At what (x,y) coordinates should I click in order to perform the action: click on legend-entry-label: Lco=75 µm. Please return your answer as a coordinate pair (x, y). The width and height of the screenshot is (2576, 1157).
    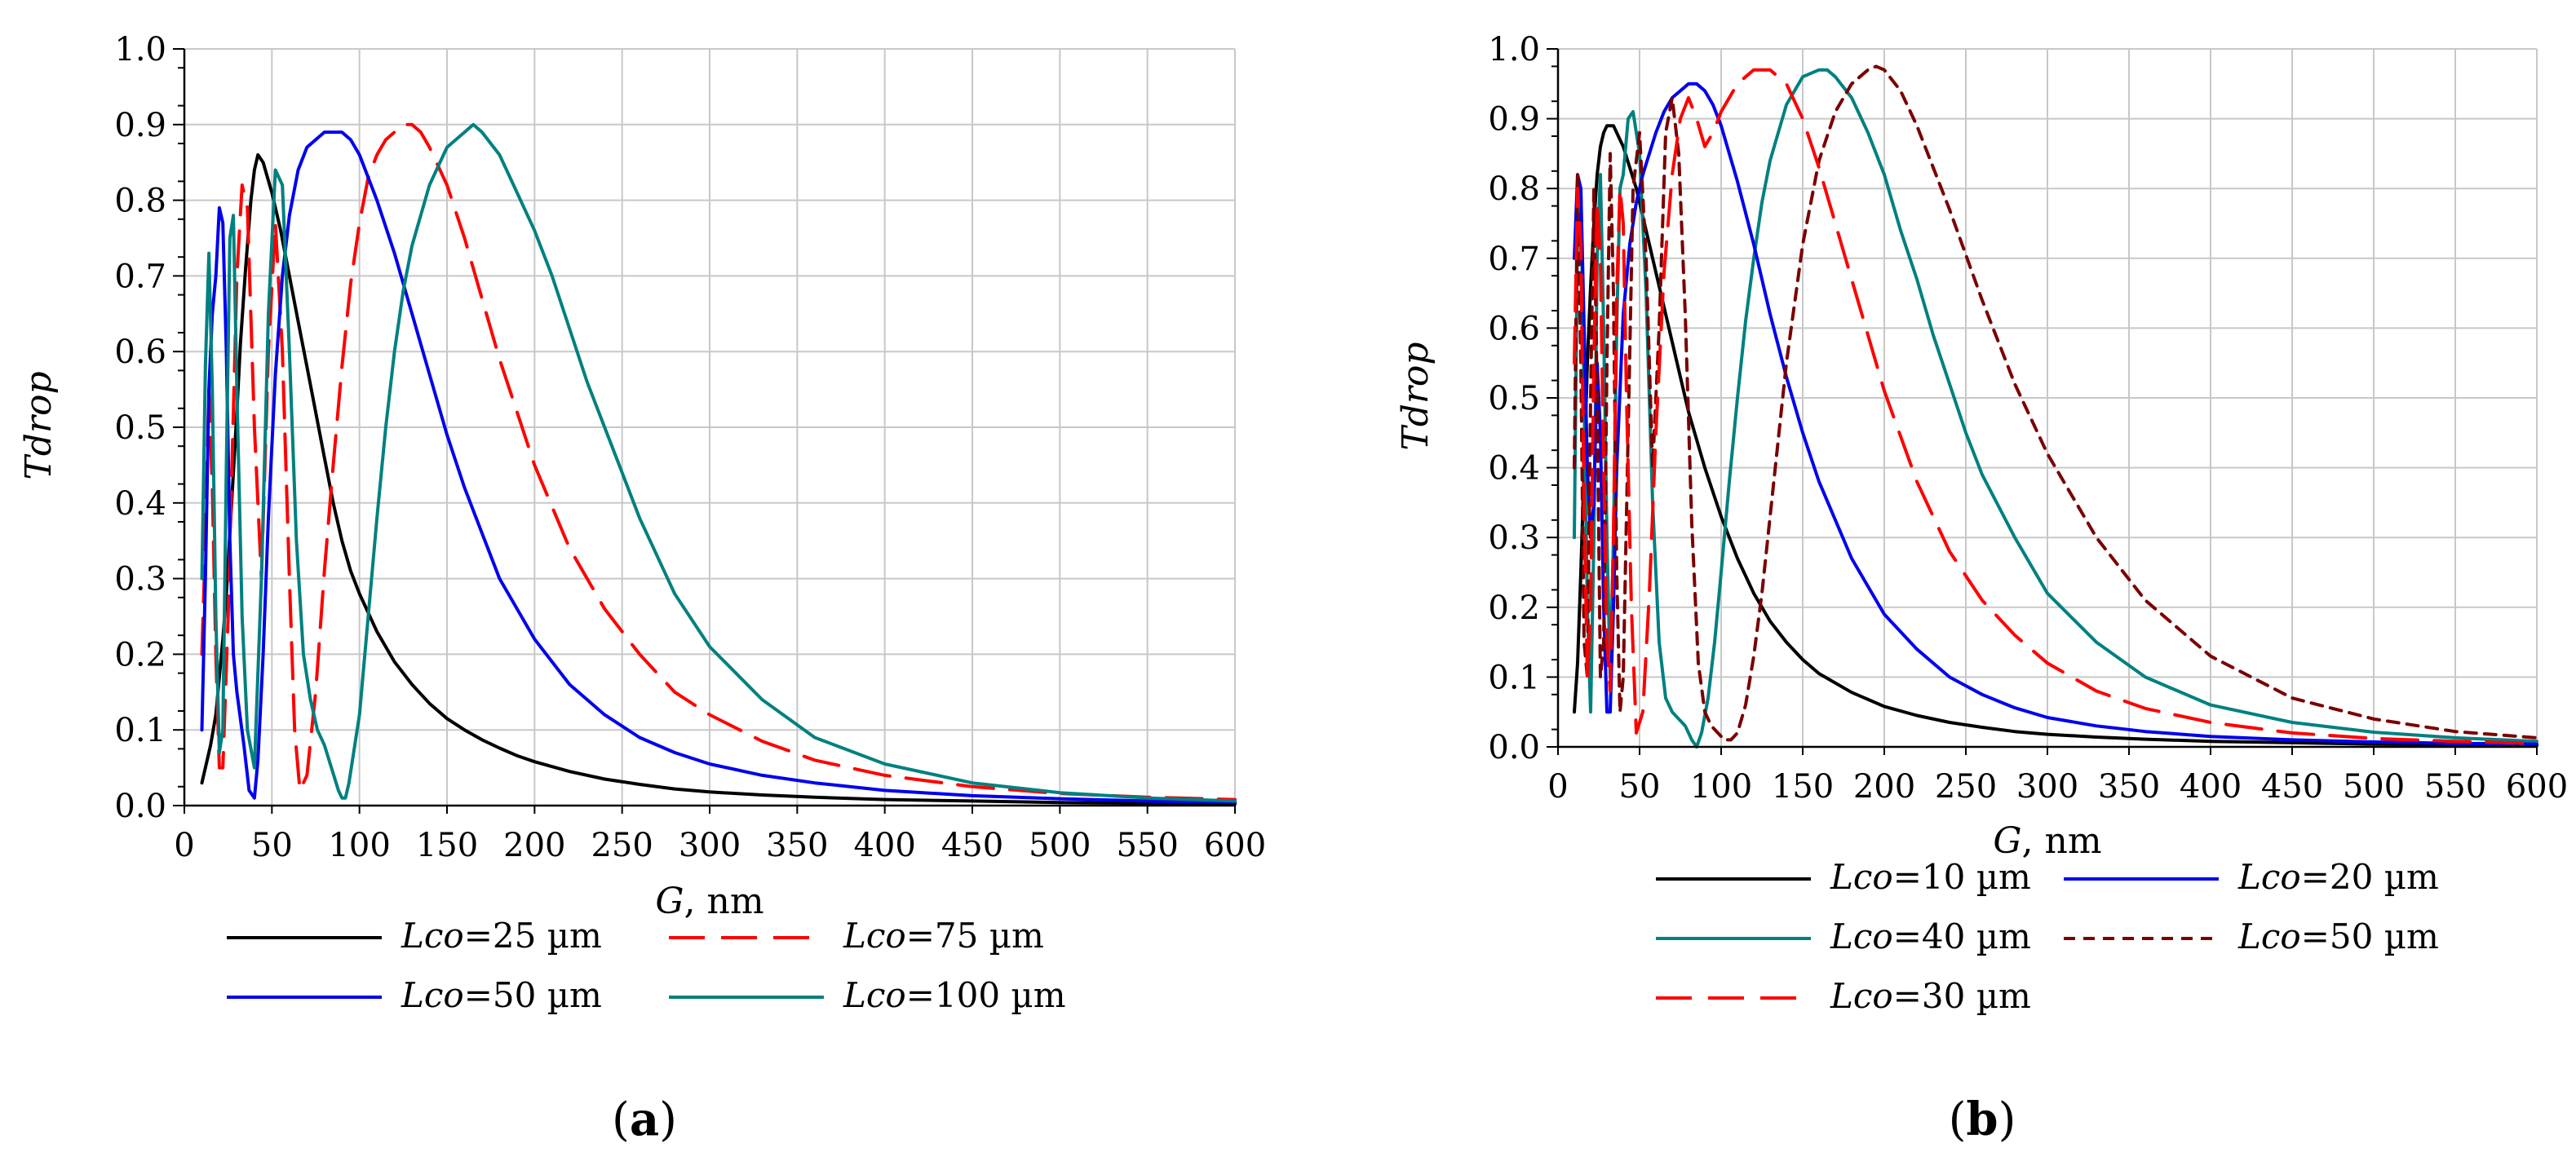
    Looking at the image, I should click on (943, 936).